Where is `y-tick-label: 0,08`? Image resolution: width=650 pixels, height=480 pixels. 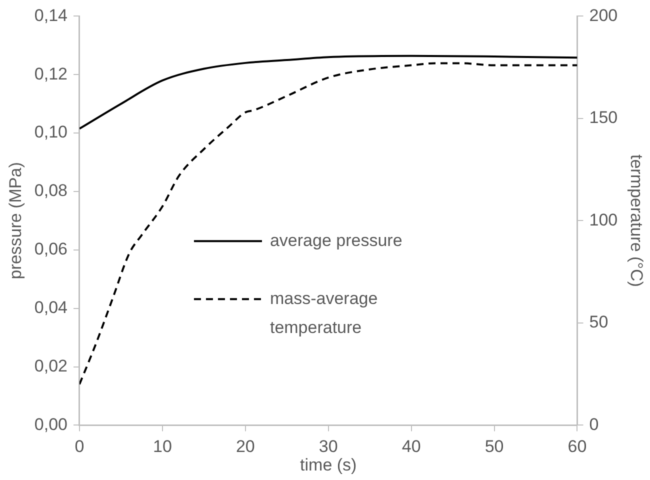
y-tick-label: 0,08 is located at coordinates (51, 190).